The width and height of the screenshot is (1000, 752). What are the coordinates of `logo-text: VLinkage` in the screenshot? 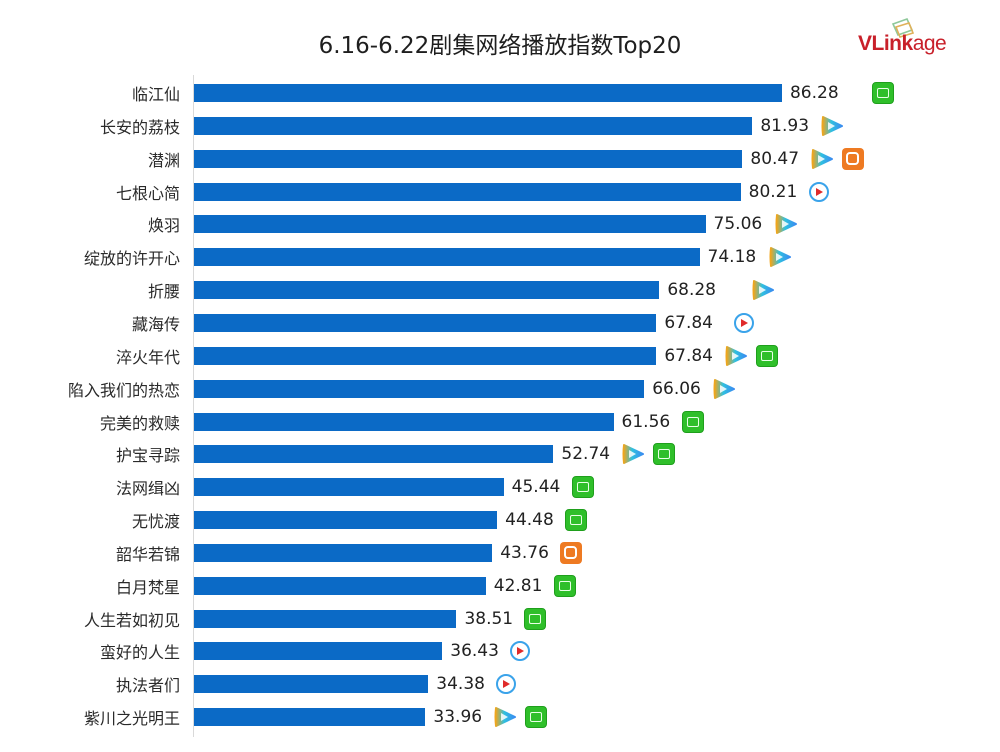 It's located at (902, 44).